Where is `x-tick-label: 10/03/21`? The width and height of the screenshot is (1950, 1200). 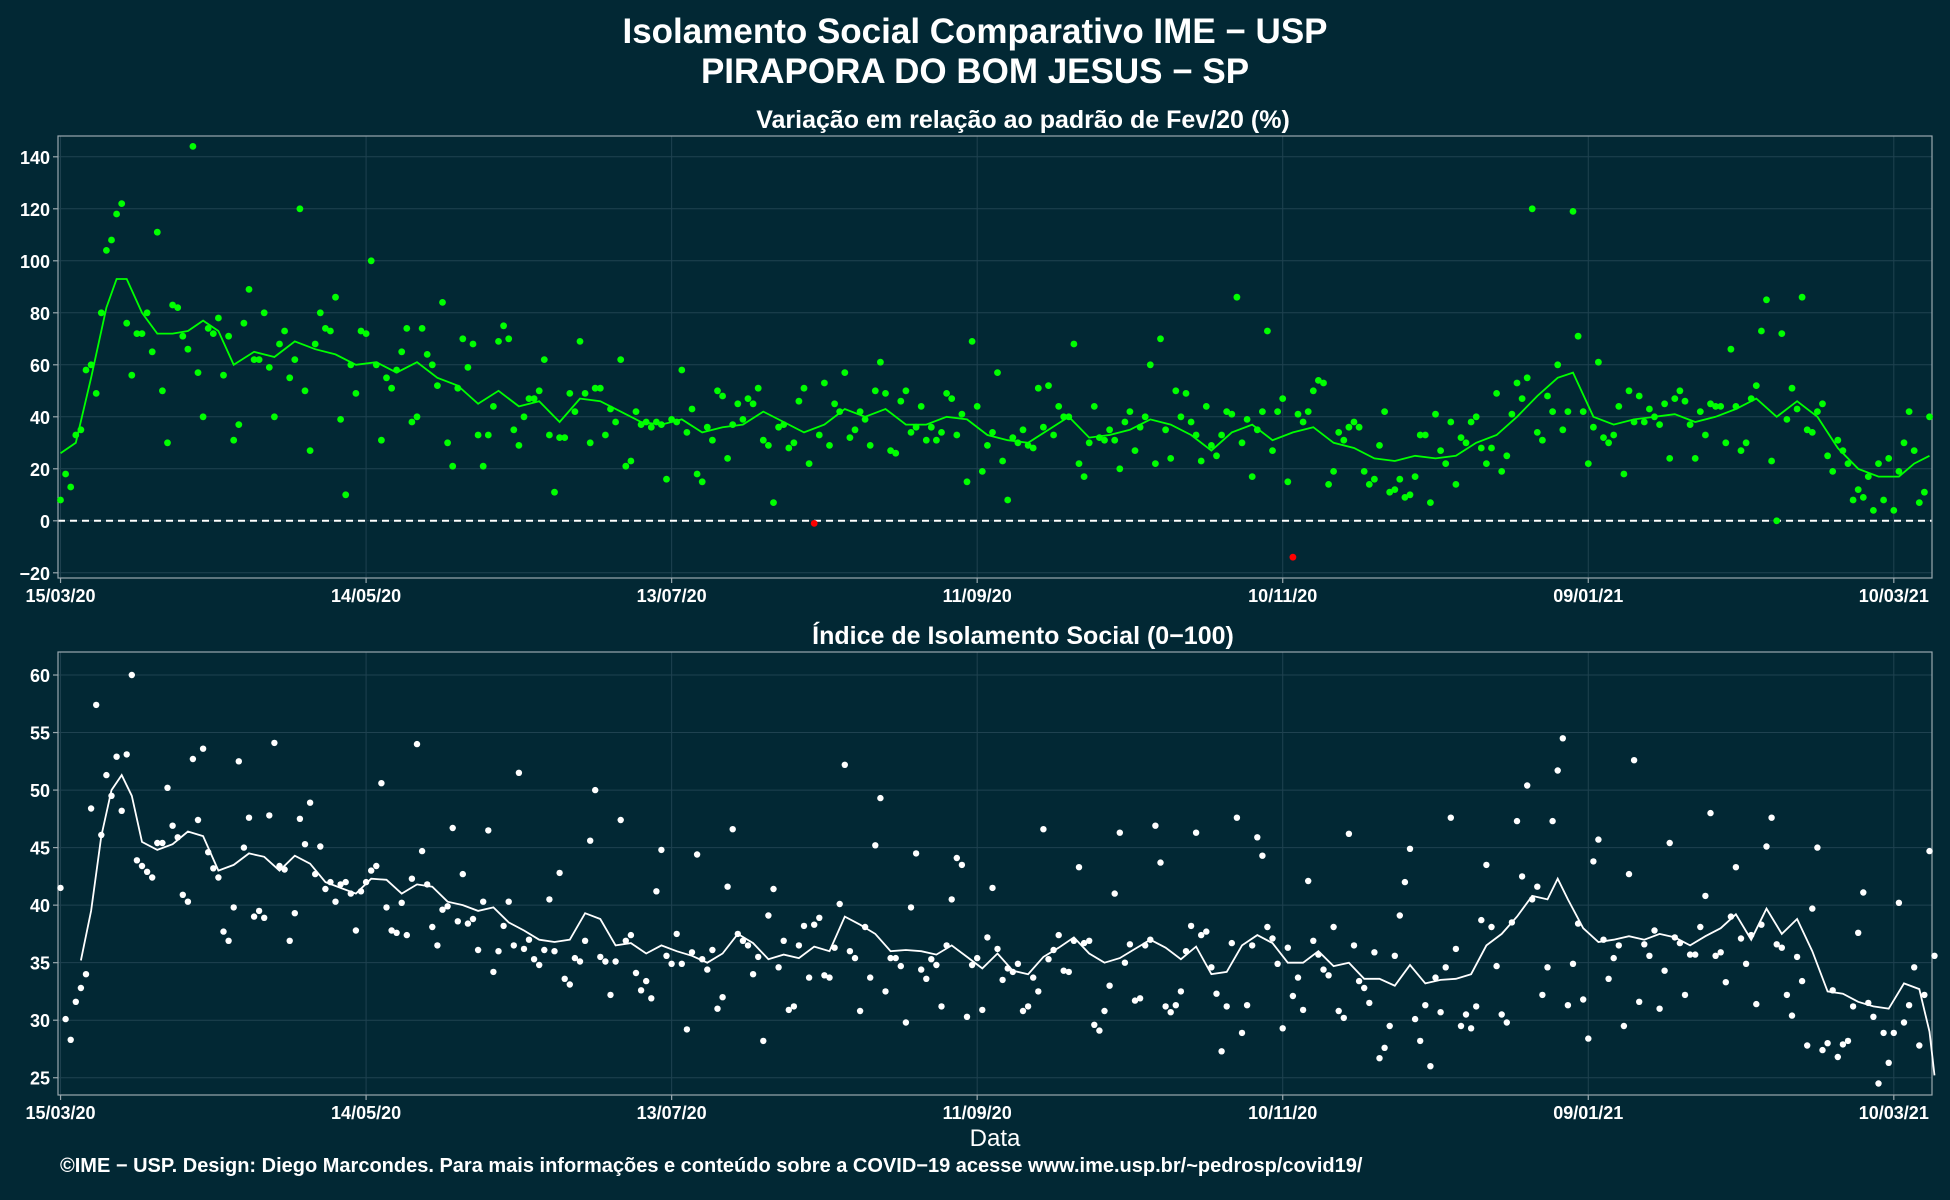 x-tick-label: 10/03/21 is located at coordinates (1894, 1113).